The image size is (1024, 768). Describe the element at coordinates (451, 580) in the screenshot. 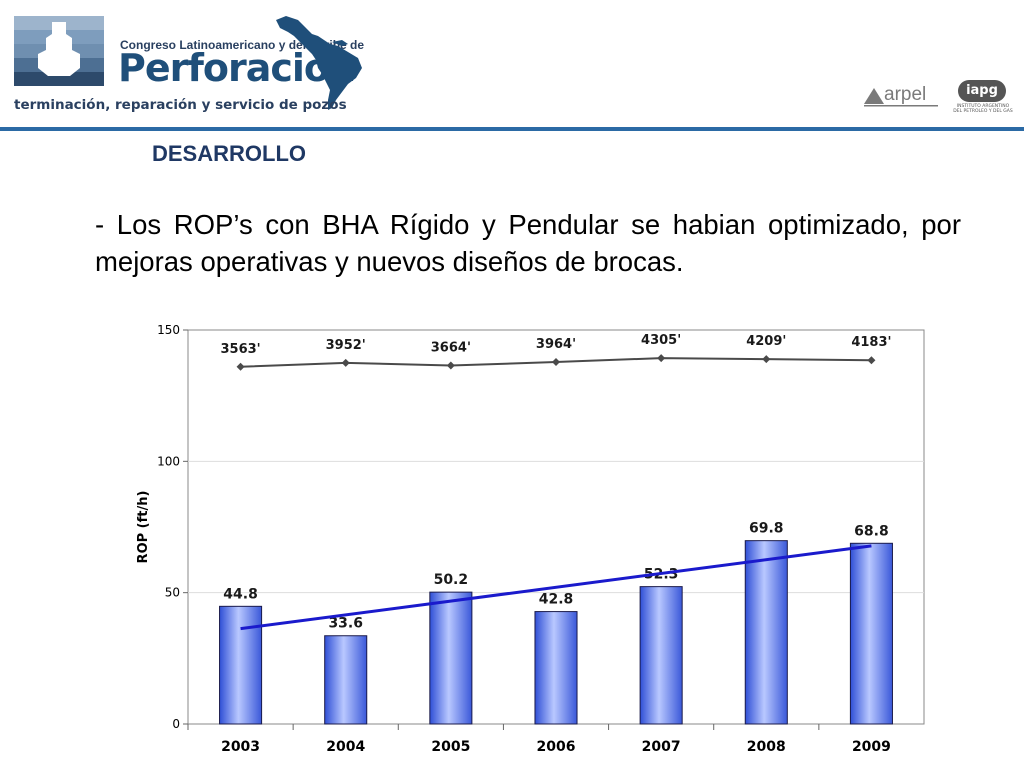

I see `bar-data-label: 50.2` at that location.